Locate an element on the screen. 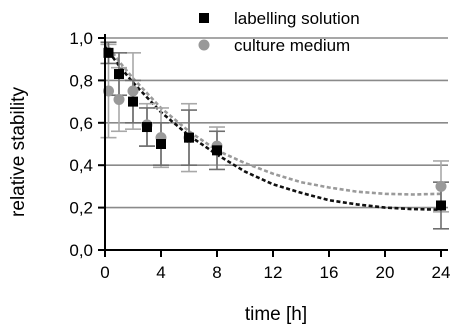 The image size is (456, 326). y-tick-label-0: 0,0 is located at coordinates (81, 250).